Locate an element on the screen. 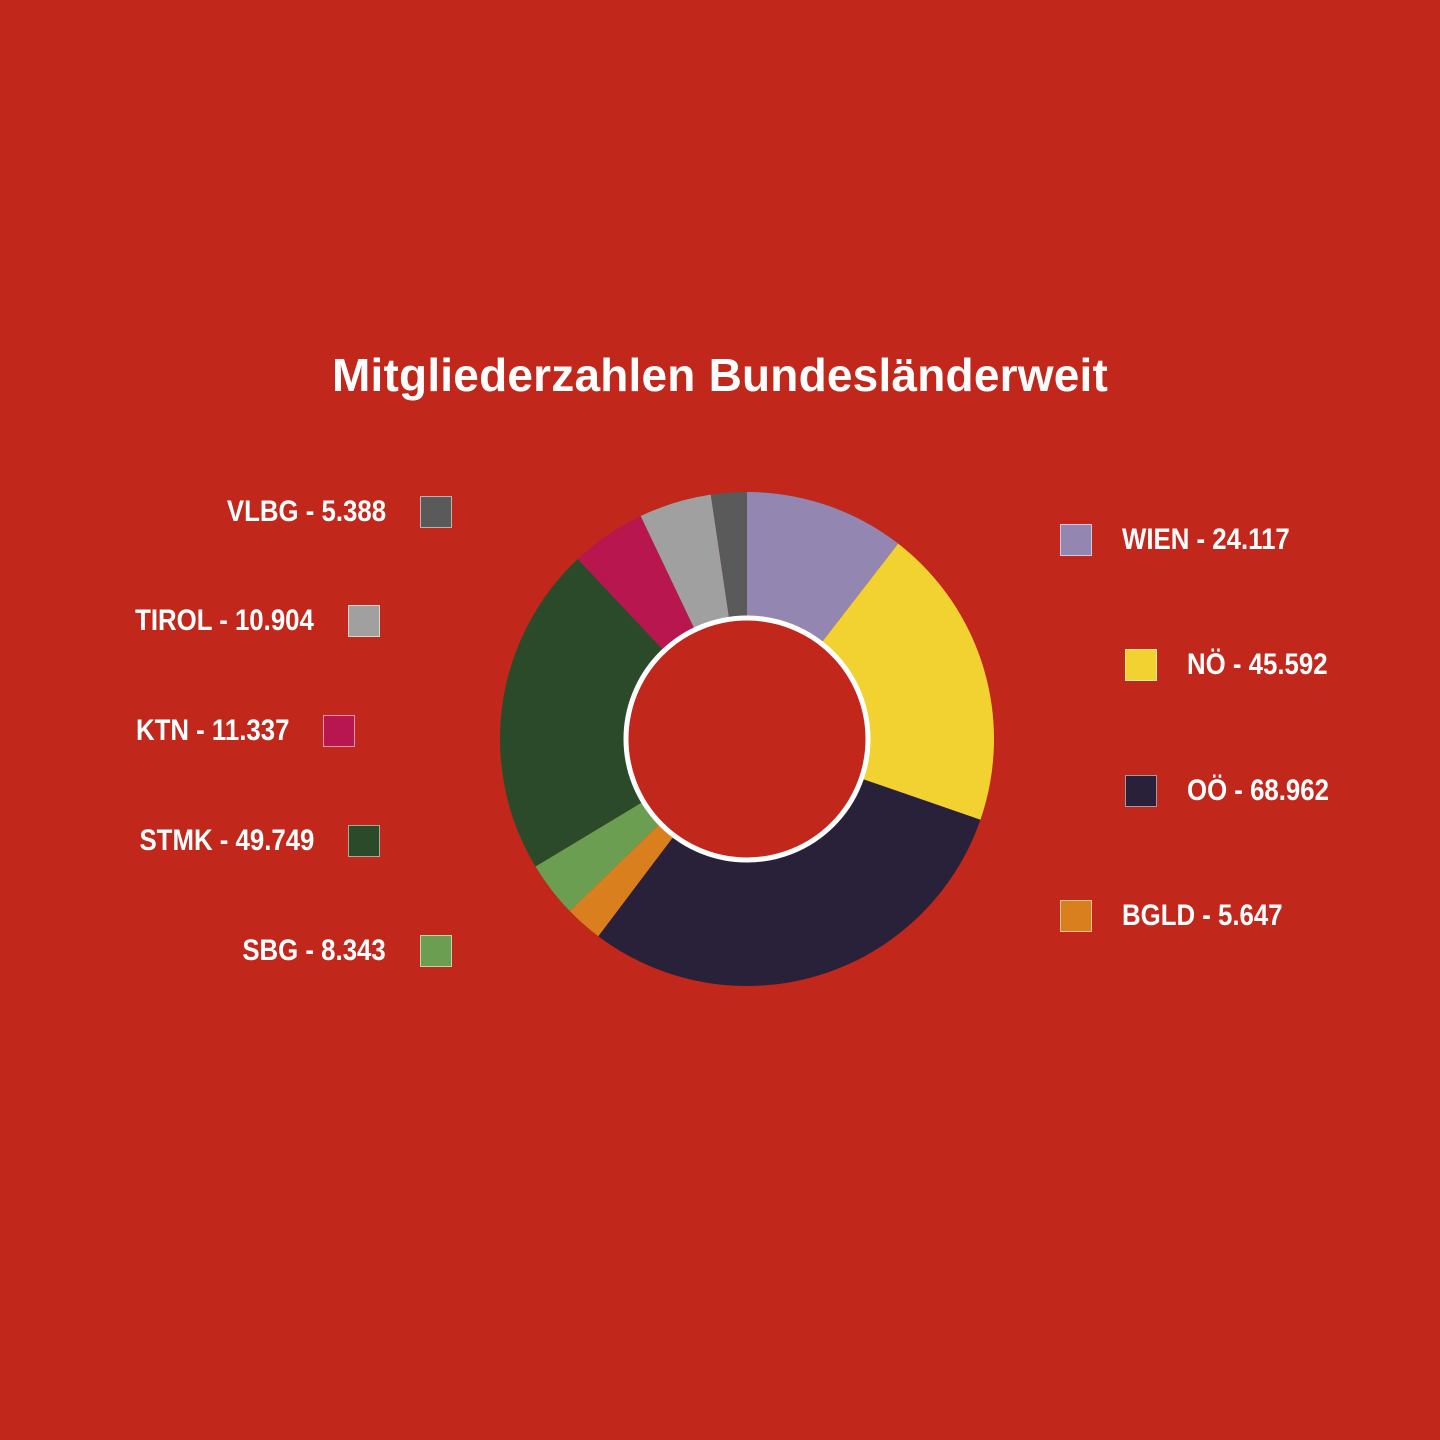 Image resolution: width=1440 pixels, height=1440 pixels. legend-item-noe: NÖ - 45.592 is located at coordinates (1237, 665).